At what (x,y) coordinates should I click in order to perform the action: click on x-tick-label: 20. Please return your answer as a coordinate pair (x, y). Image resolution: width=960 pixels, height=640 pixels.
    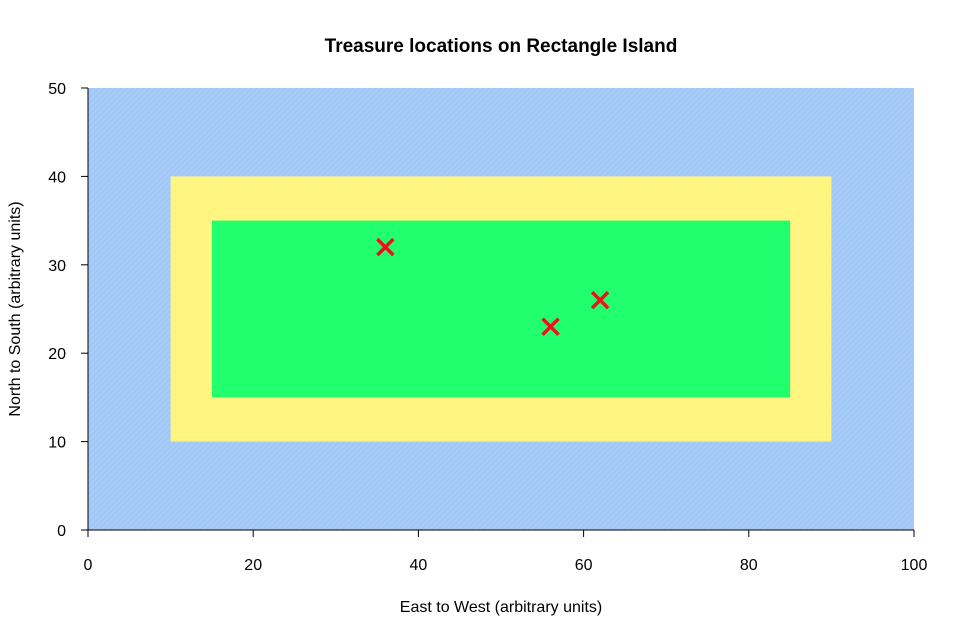
    Looking at the image, I should click on (253, 565).